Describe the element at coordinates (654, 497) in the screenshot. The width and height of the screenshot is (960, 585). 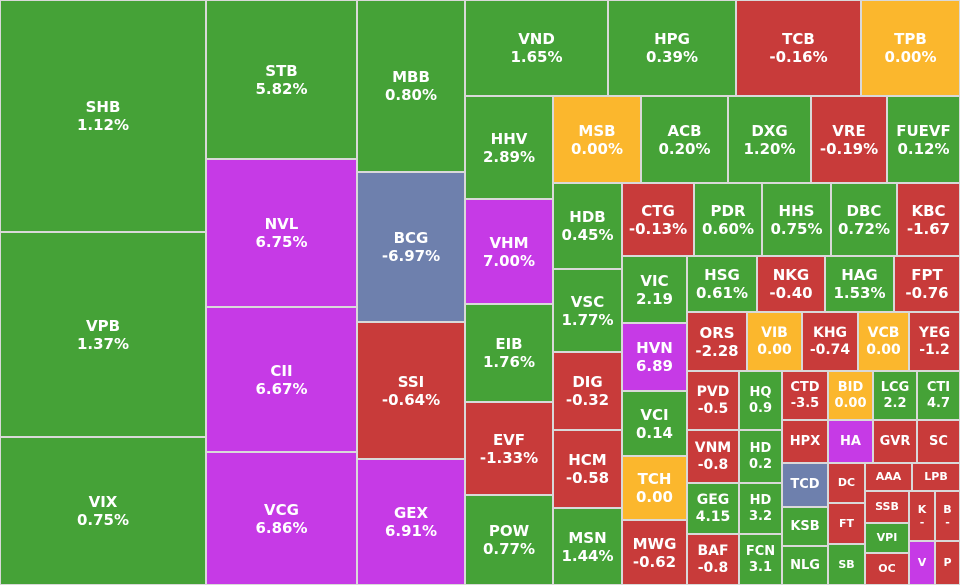
I see `change-label: 0.00` at that location.